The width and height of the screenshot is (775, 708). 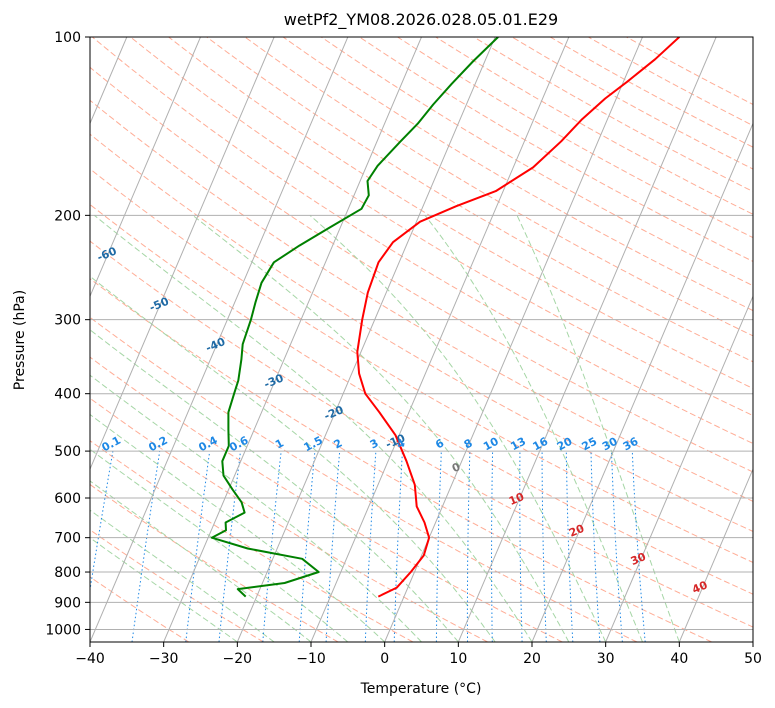 What do you see at coordinates (516, 499) in the screenshot?
I see `theta-e-label: 10` at bounding box center [516, 499].